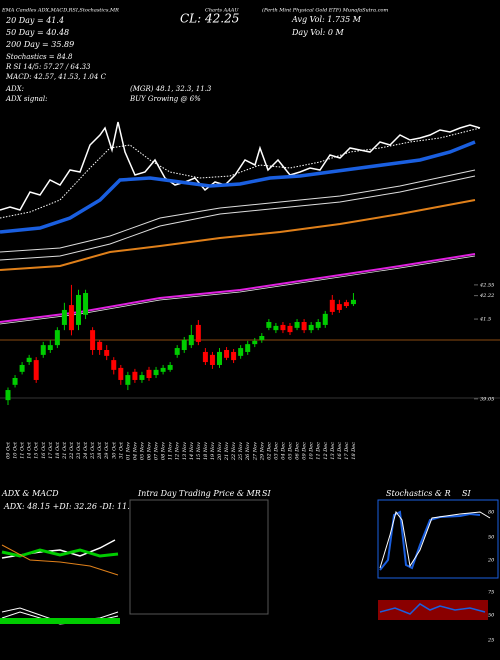 Image resolution: width=500 pixels, height=660 pixels. Describe the element at coordinates (209, 19) in the screenshot. I see `header-text: CL: 42.25` at that location.